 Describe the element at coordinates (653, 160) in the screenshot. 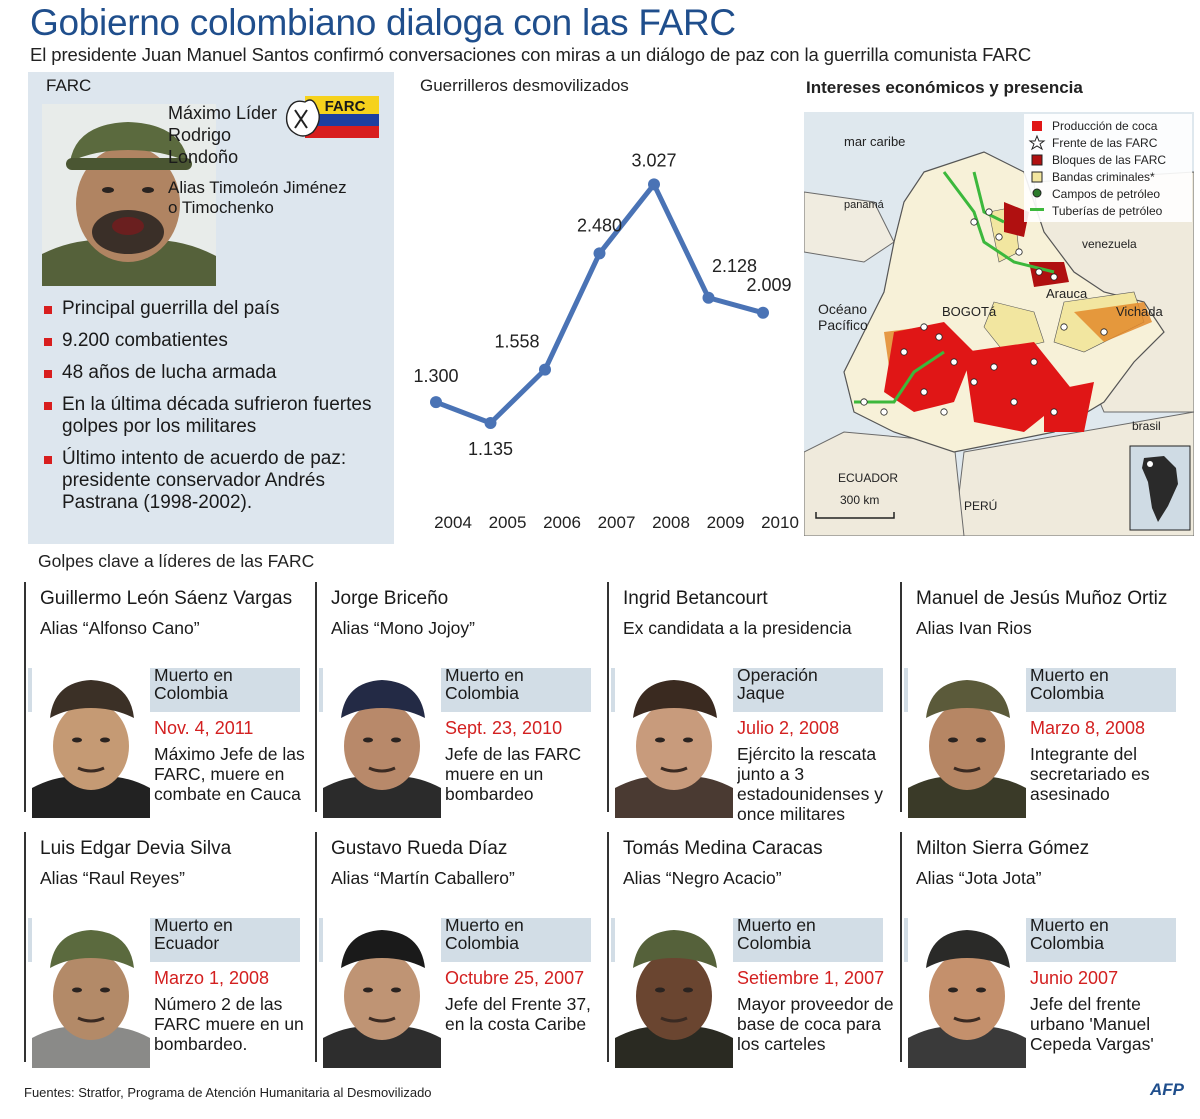

I see `chart-data-label: 3.027` at that location.